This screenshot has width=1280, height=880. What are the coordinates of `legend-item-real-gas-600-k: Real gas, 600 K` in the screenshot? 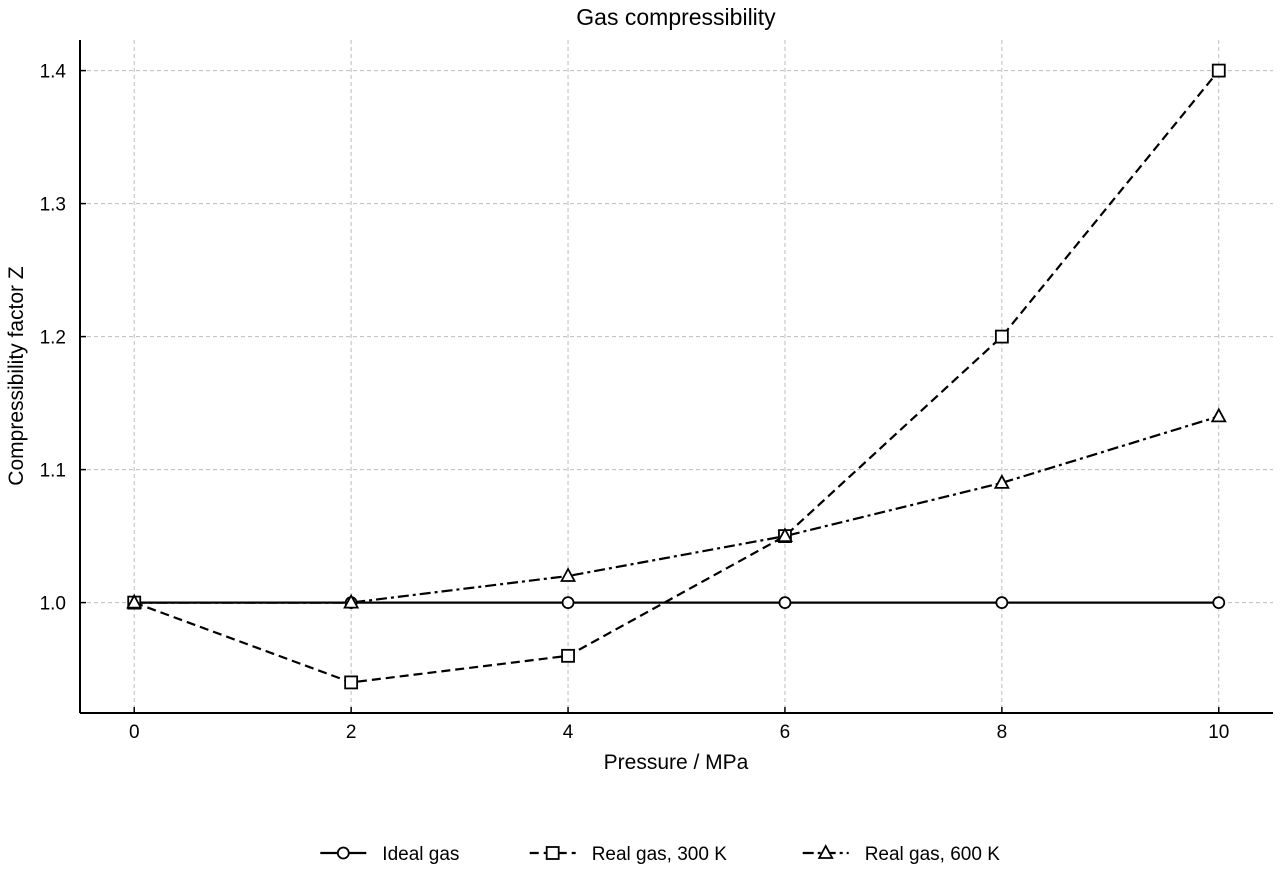 It's located at (901, 854).